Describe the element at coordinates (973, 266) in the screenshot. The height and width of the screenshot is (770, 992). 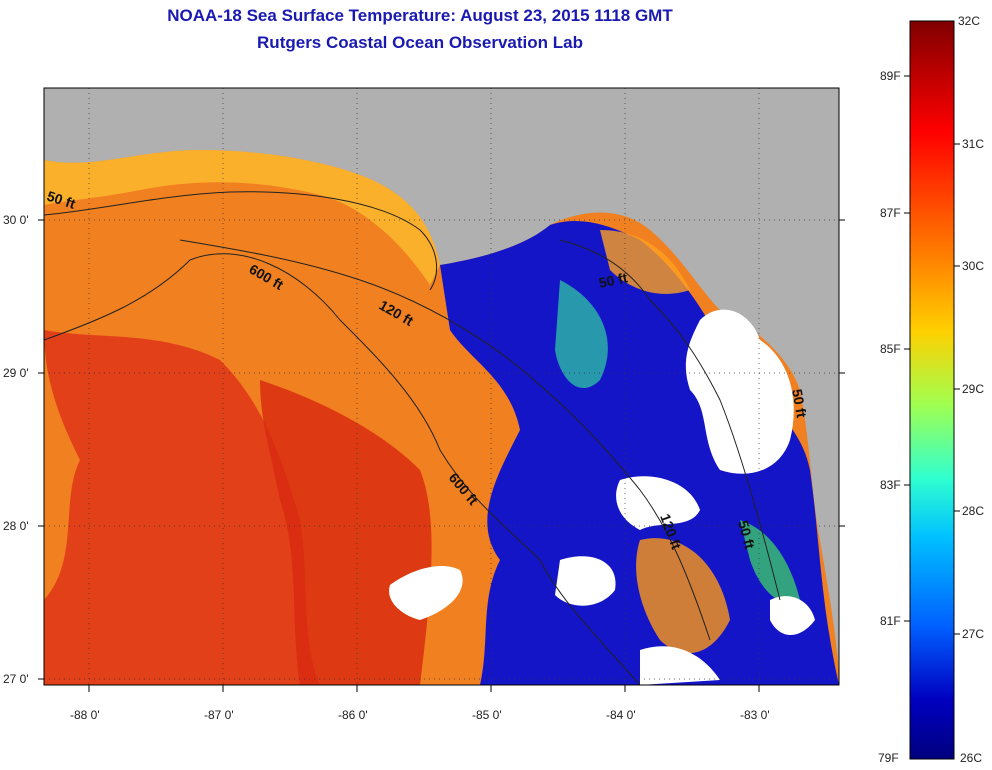
I see `celsius-label: 30C` at that location.